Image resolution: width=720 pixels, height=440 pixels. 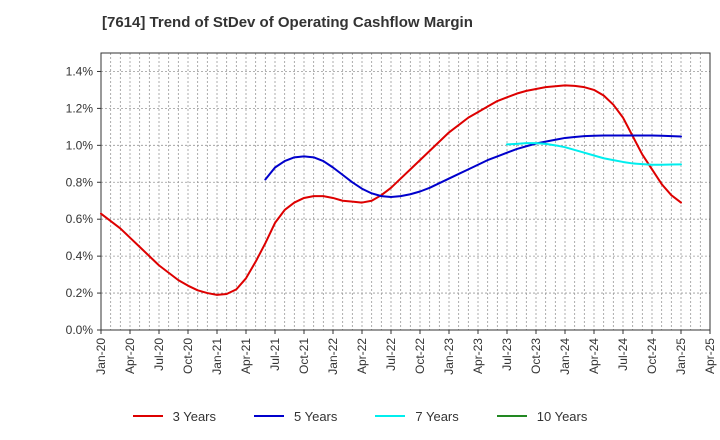 I want to click on x-tick-label: Apr-20, so click(x=130, y=356).